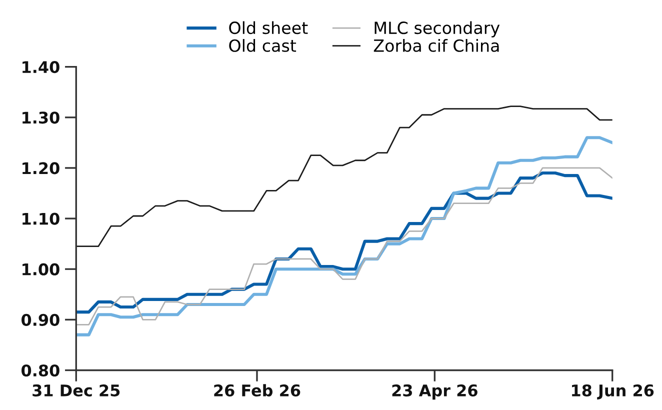 The width and height of the screenshot is (662, 410). I want to click on legend-label: MLC secondary, so click(437, 29).